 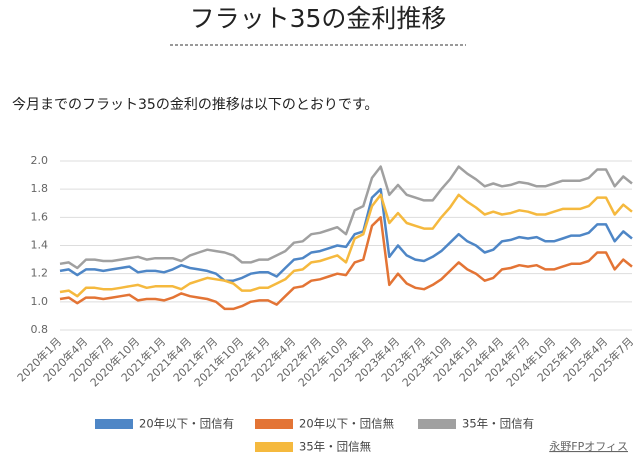 What do you see at coordinates (40, 216) in the screenshot?
I see `y-tick-label: 1.6` at bounding box center [40, 216].